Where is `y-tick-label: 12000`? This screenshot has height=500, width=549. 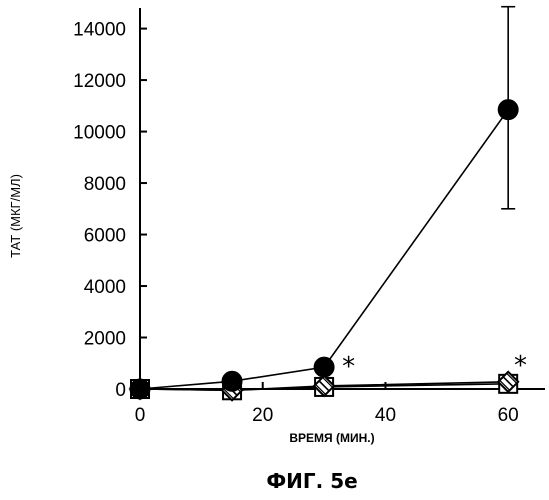
y-tick-label: 12000 is located at coordinates (99, 81).